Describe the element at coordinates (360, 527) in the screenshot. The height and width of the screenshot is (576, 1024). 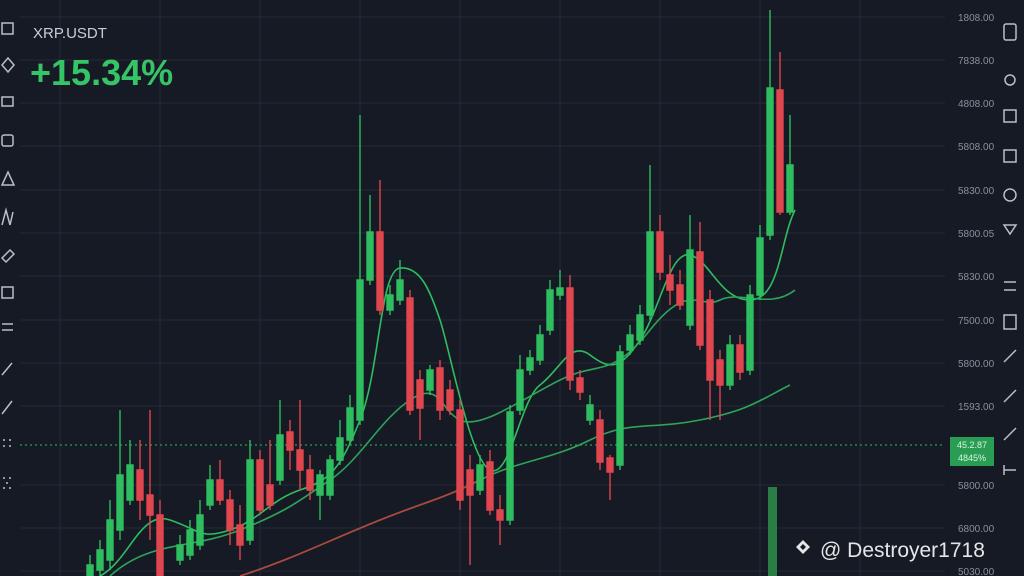
I see `ma-slow-down` at that location.